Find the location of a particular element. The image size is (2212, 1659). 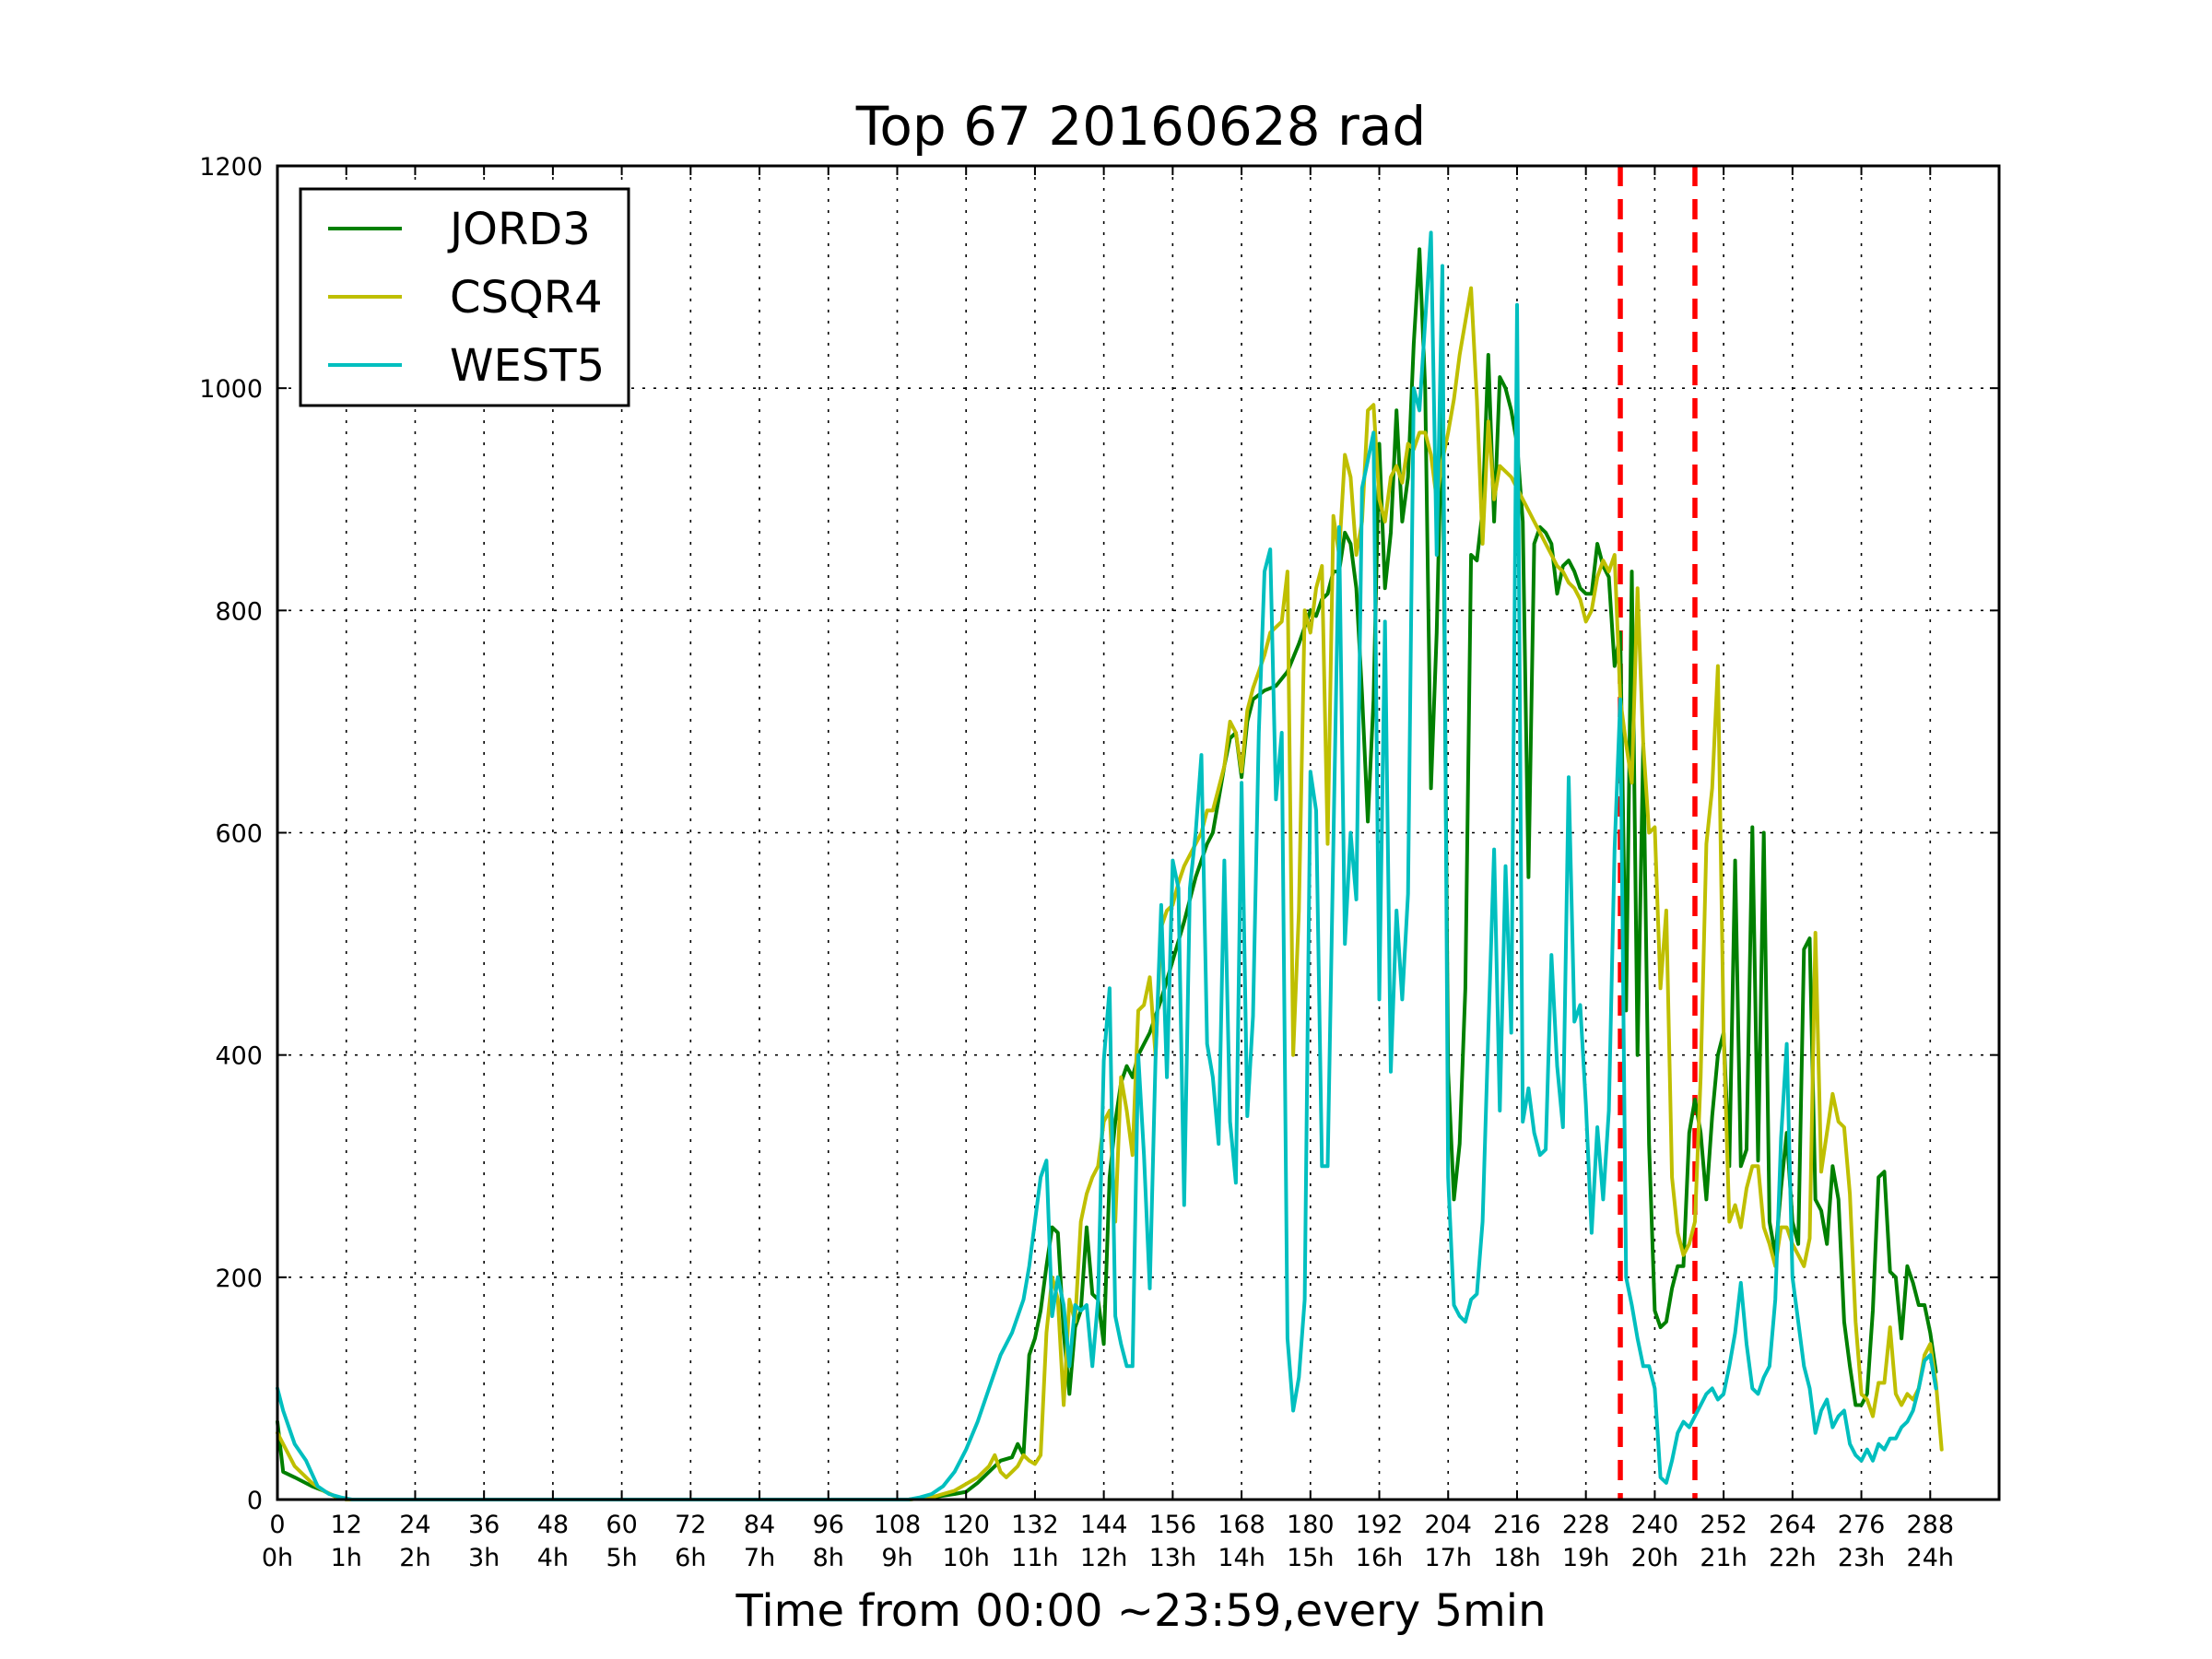

x-tick-hour-label: 24h is located at coordinates (1930, 1558).